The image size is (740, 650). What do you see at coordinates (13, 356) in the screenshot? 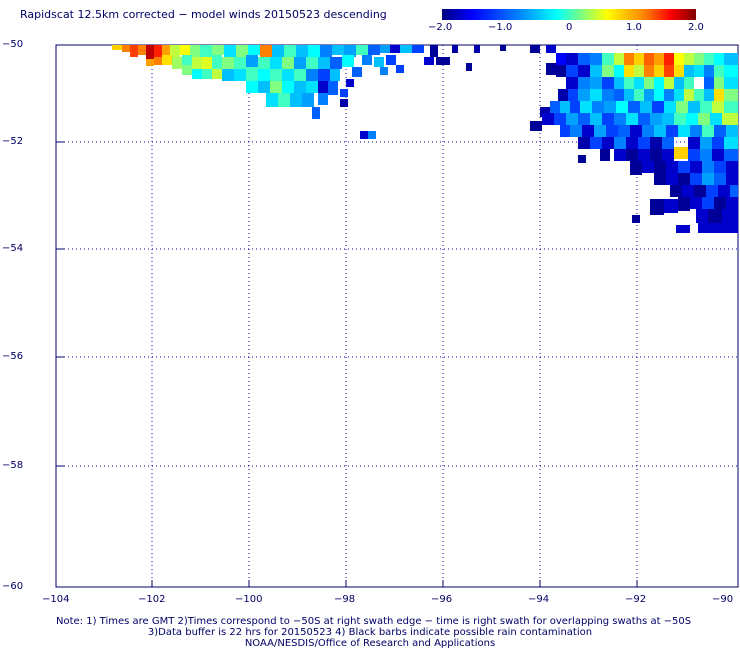
I see `lat-tick-label: −56` at bounding box center [13, 356].